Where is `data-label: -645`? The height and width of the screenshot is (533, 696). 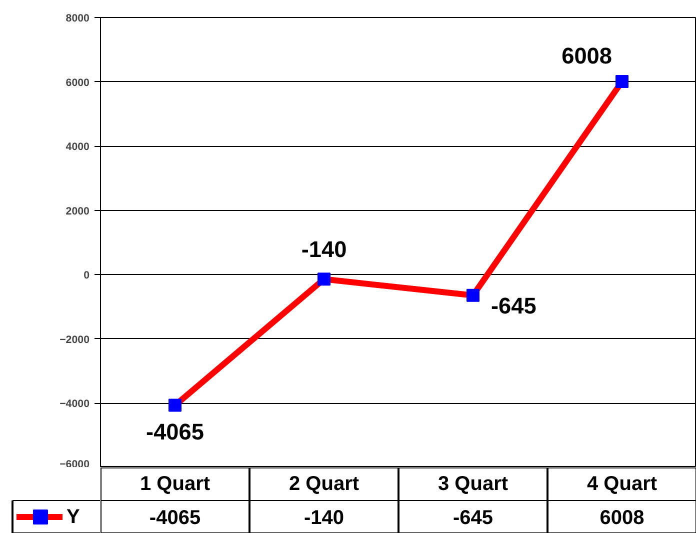
data-label: -645 is located at coordinates (473, 518).